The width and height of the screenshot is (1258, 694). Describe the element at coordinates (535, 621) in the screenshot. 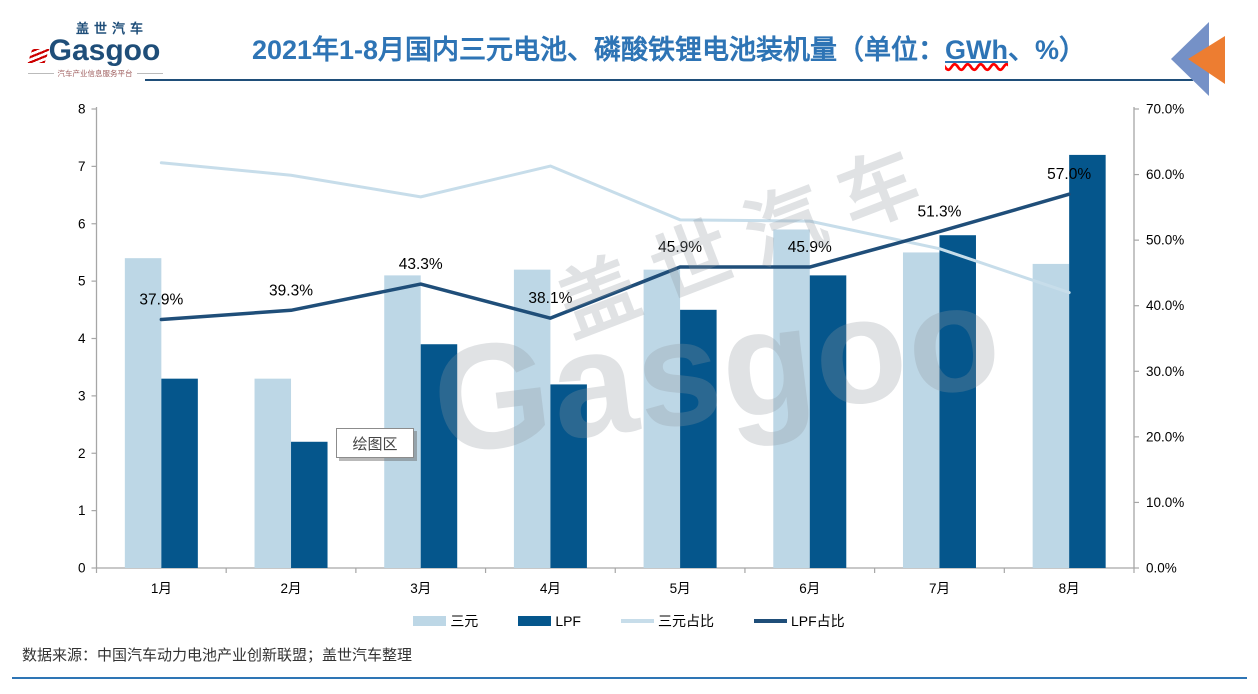

I see `legend-swatch-lpf` at that location.